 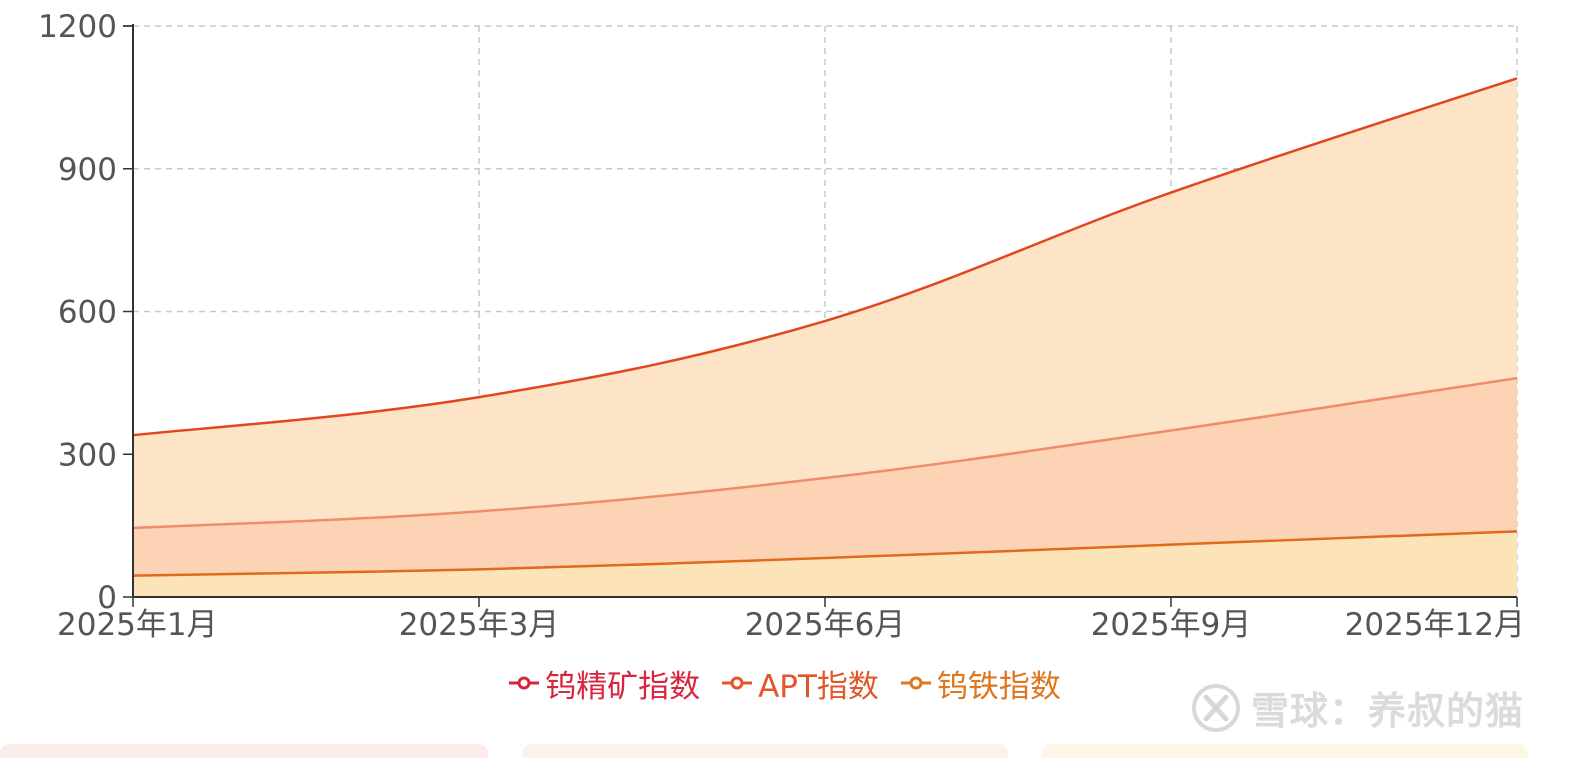 I want to click on watermark: 雪球：养叔的猫, so click(x=1357, y=707).